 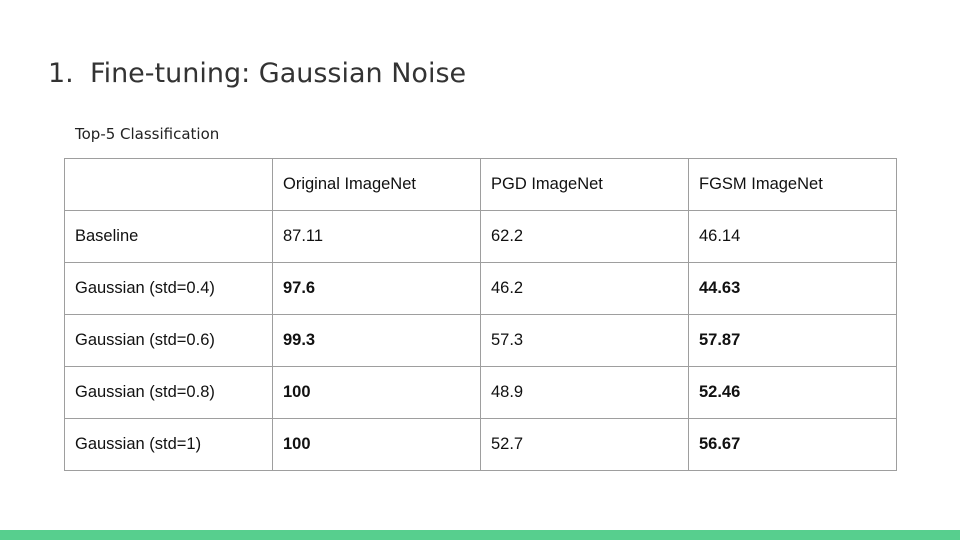 I want to click on title-number: 1., so click(x=61, y=73).